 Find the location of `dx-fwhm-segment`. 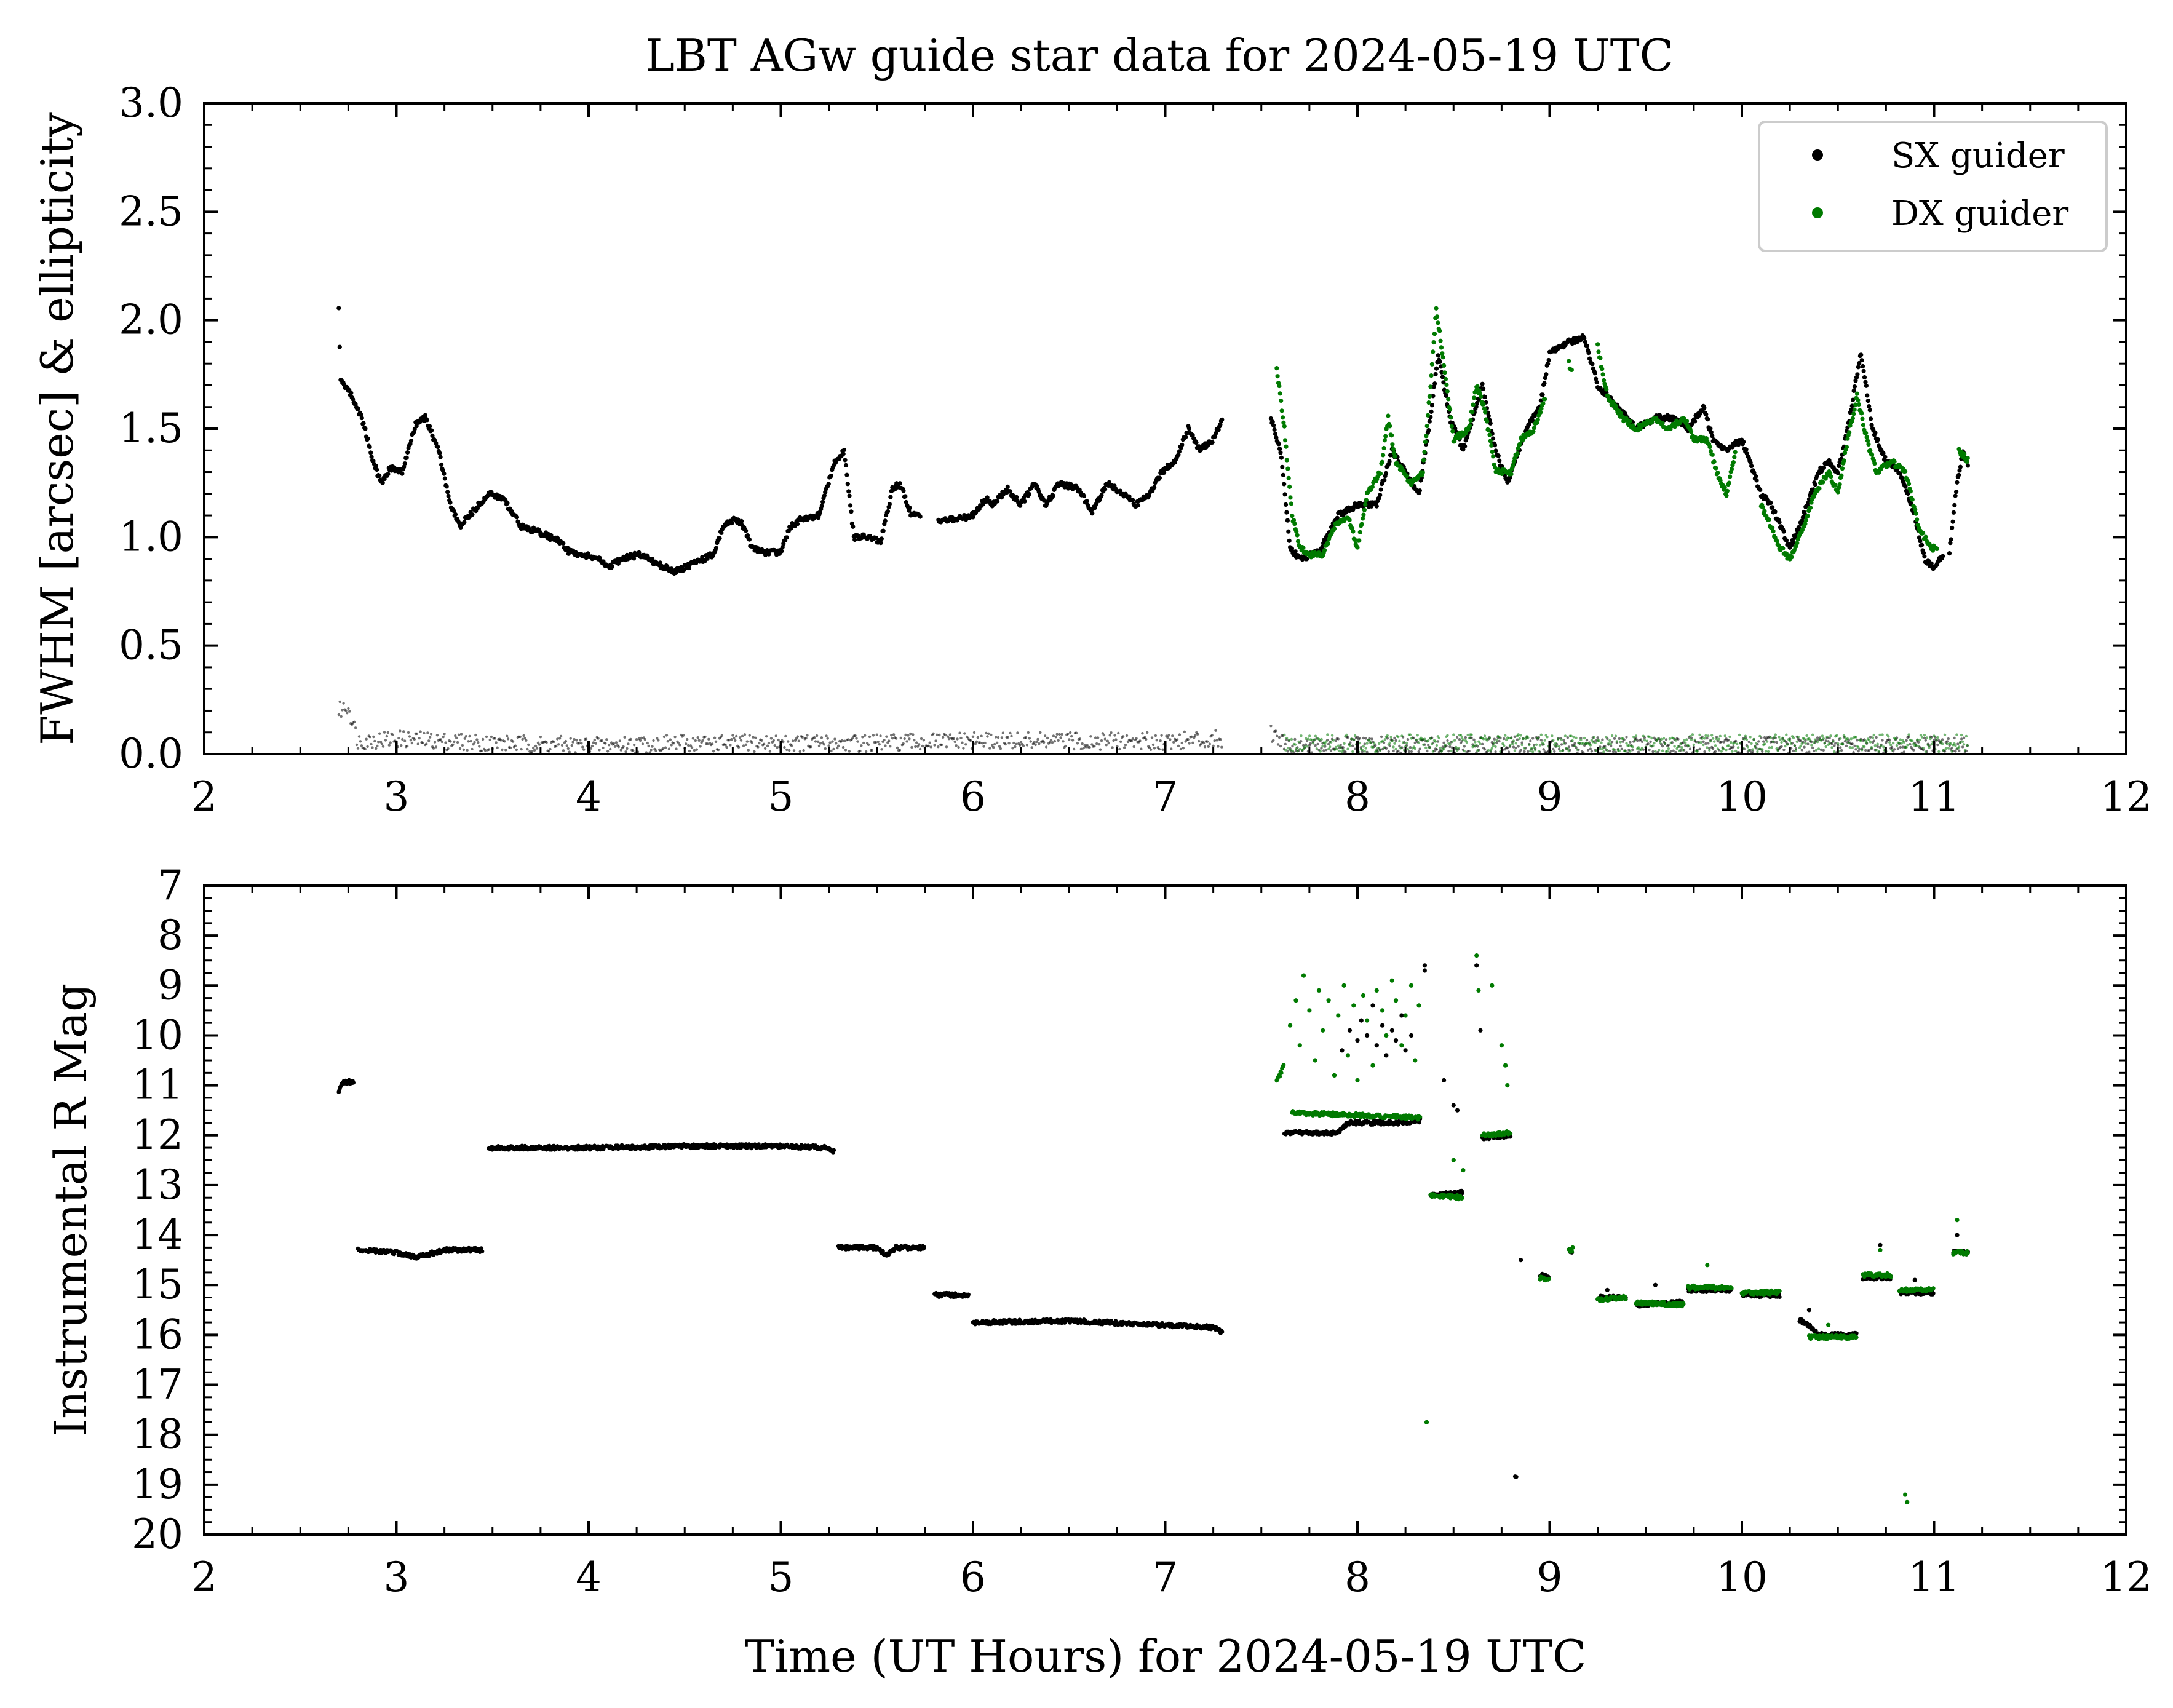

dx-fwhm-segment is located at coordinates (1570, 366).